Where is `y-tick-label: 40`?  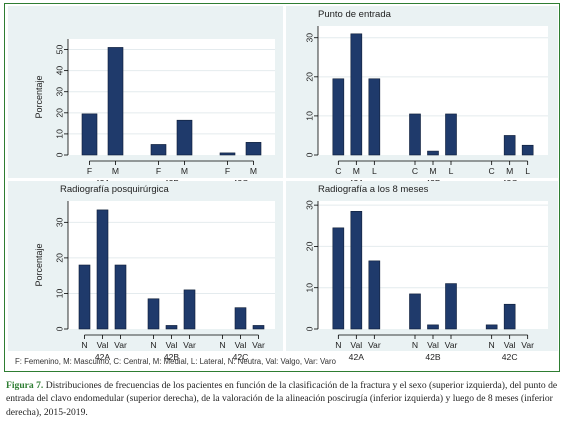 y-tick-label: 40 is located at coordinates (59, 71).